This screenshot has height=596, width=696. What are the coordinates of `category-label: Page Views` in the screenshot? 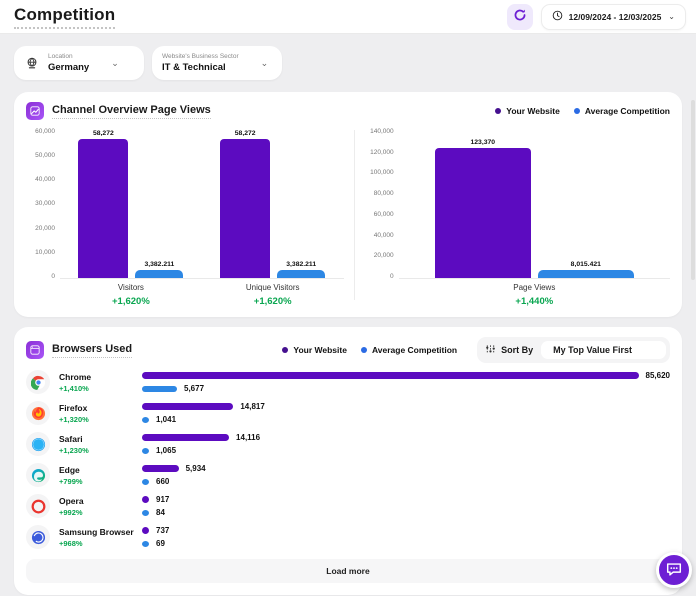 It's located at (534, 287).